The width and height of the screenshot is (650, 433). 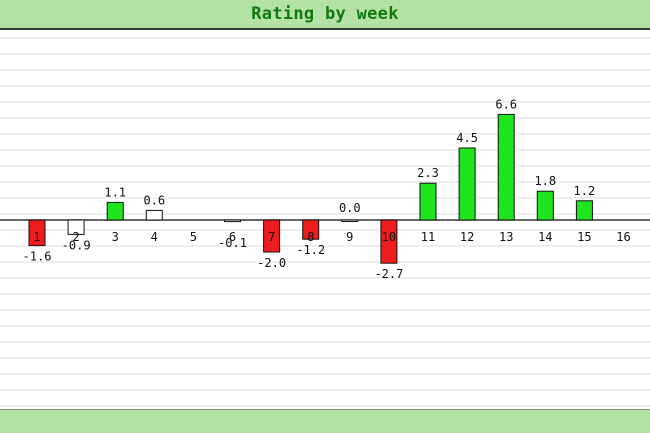 What do you see at coordinates (467, 138) in the screenshot?
I see `value-label: 4.5` at bounding box center [467, 138].